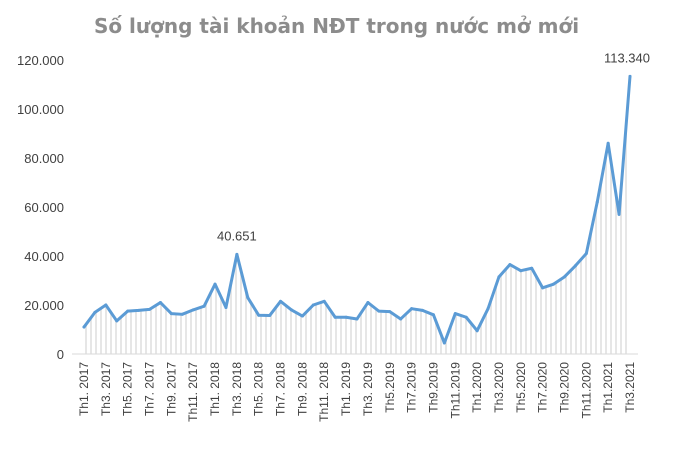 This screenshot has width=673, height=450. I want to click on y-tick-label: 100.000, so click(40, 109).